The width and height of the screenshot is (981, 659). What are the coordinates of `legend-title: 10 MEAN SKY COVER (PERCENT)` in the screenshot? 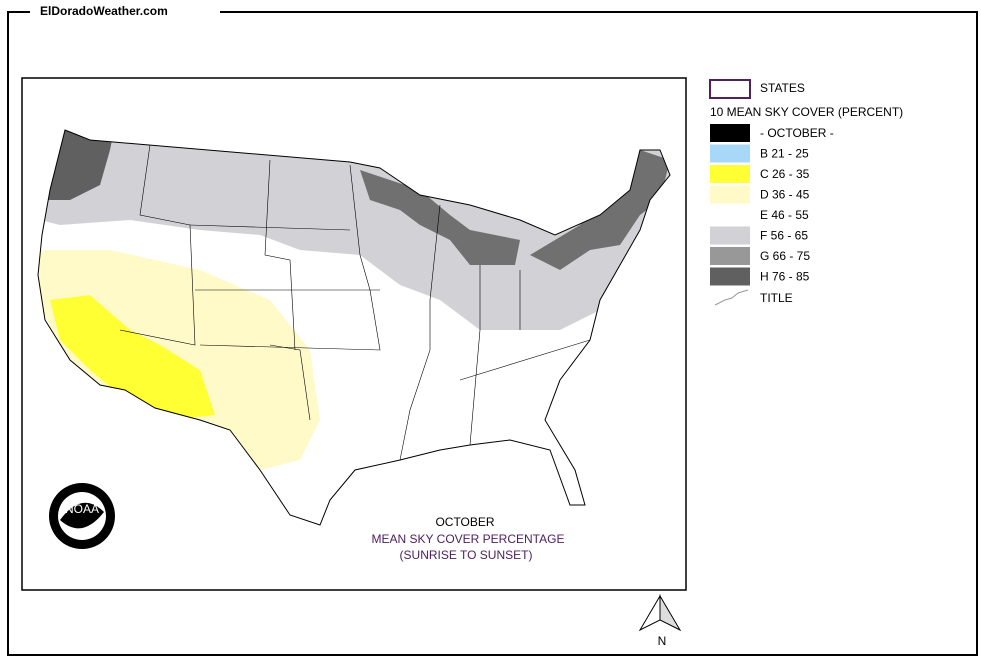 It's located at (806, 112).